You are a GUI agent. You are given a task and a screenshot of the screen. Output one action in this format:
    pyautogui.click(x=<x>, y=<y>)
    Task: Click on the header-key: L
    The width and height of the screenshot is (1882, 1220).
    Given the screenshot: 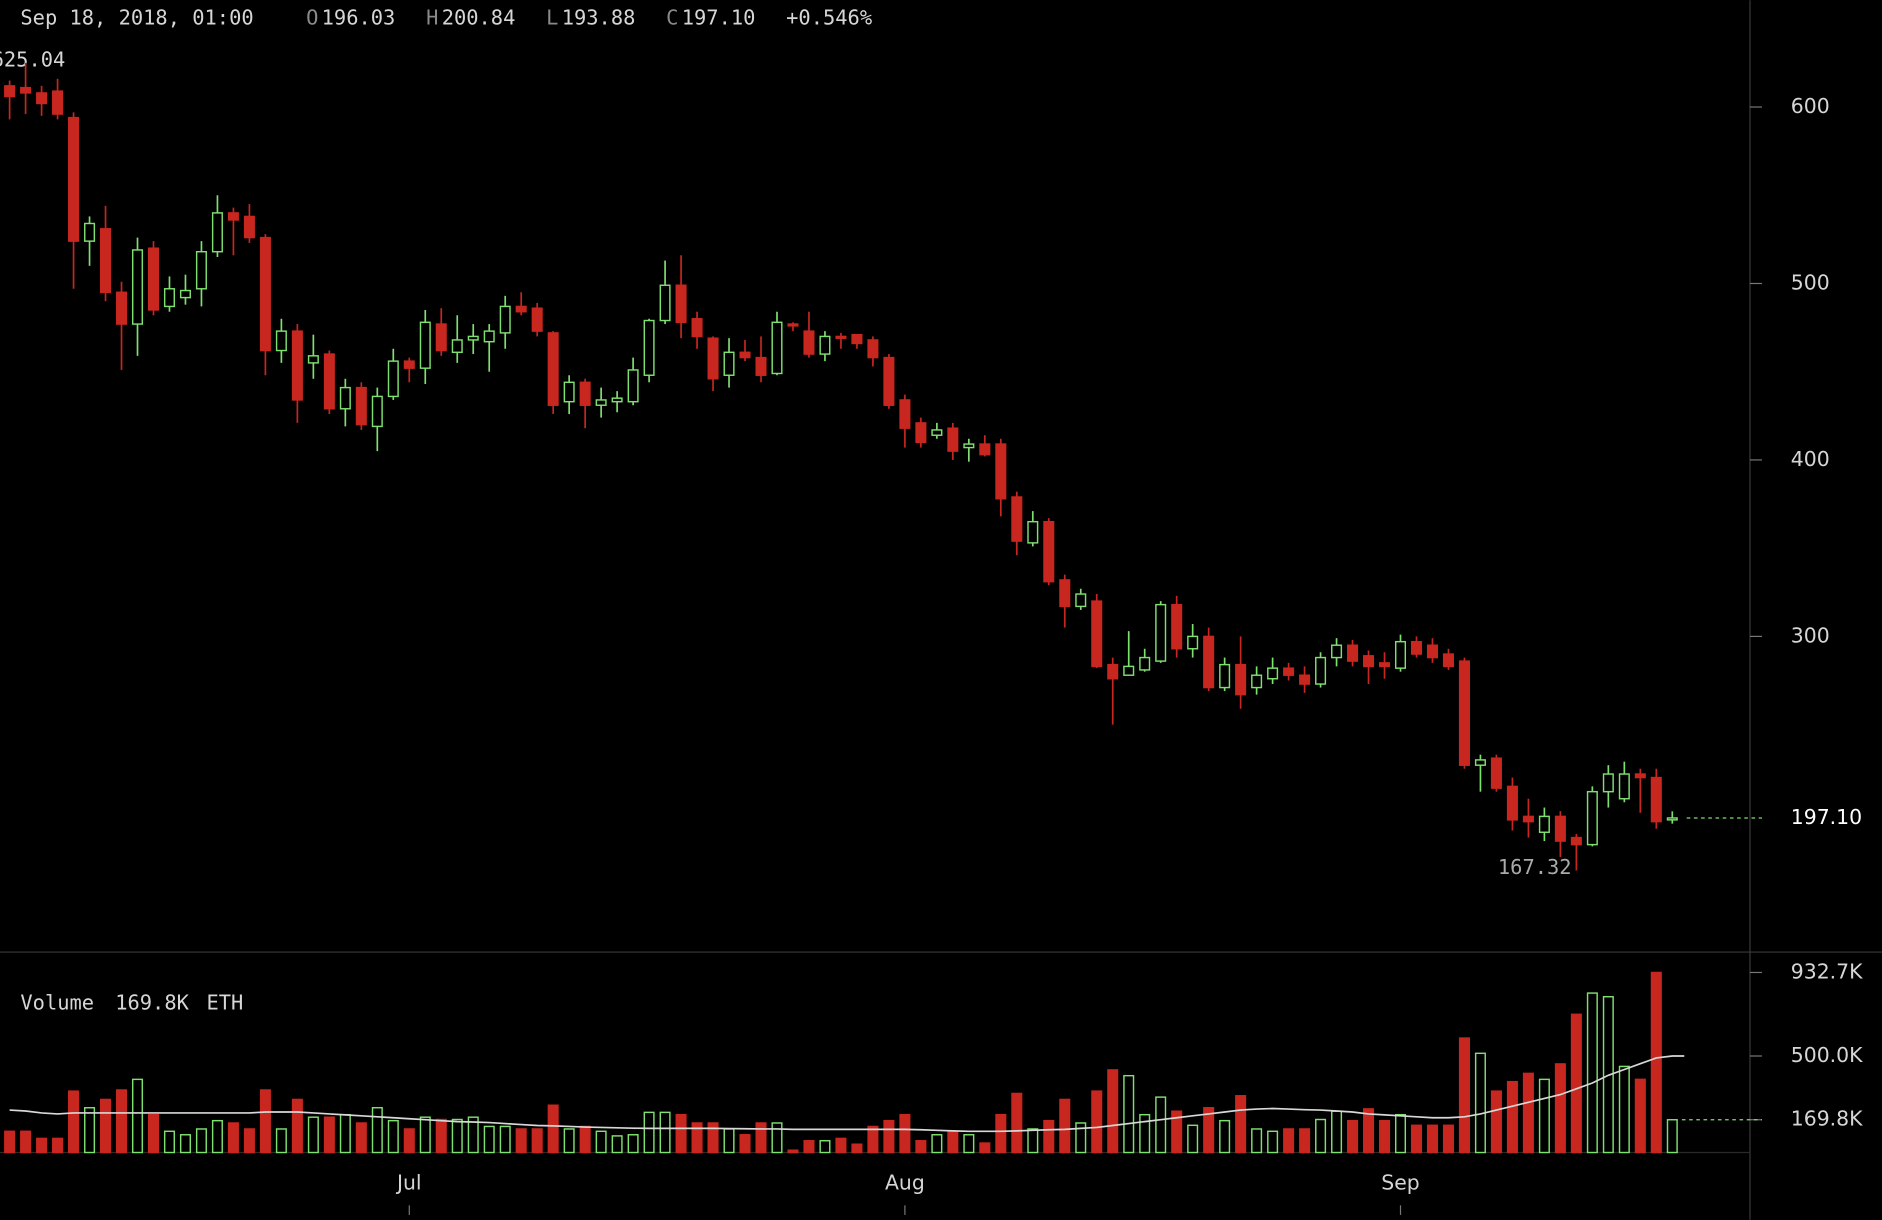 What is the action you would take?
    pyautogui.click(x=552, y=17)
    